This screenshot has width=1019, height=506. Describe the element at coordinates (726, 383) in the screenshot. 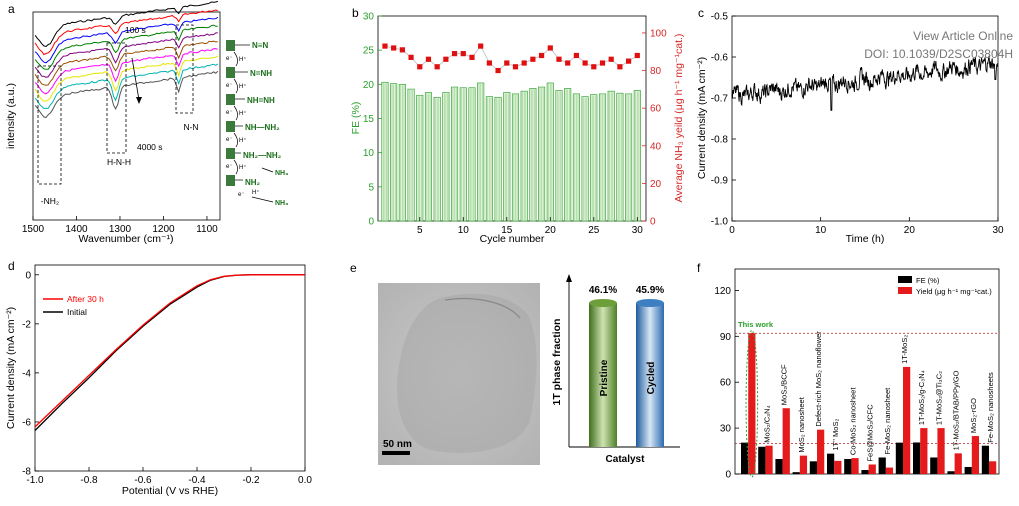

I see `panel-f-ticks: 0 30 60 90 120` at that location.